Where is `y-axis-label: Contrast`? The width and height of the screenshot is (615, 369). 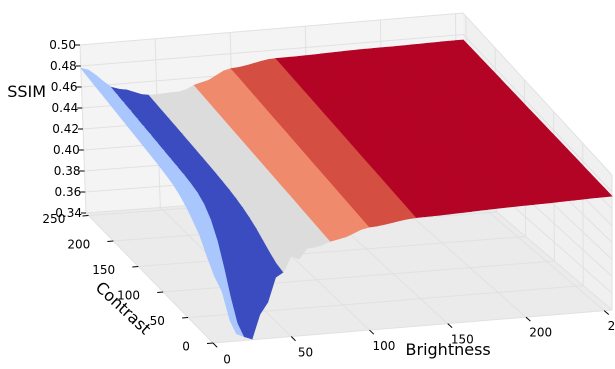 y-axis-label: Contrast is located at coordinates (123, 308).